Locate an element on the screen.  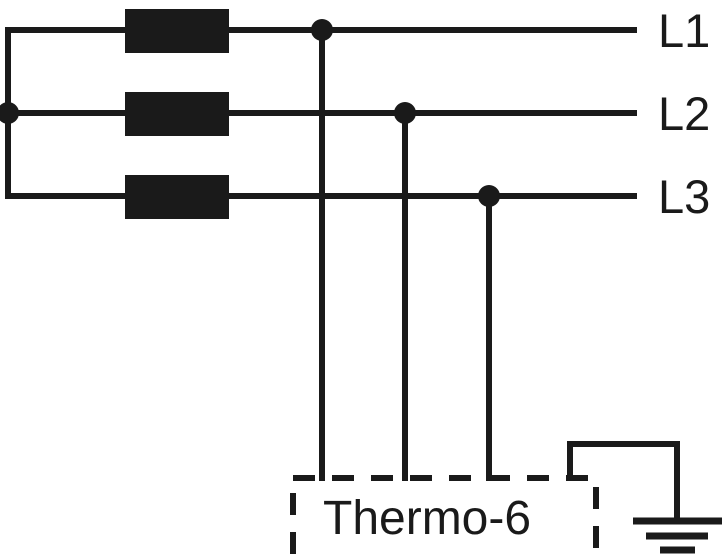
phase-label-l1: L1 is located at coordinates (684, 30).